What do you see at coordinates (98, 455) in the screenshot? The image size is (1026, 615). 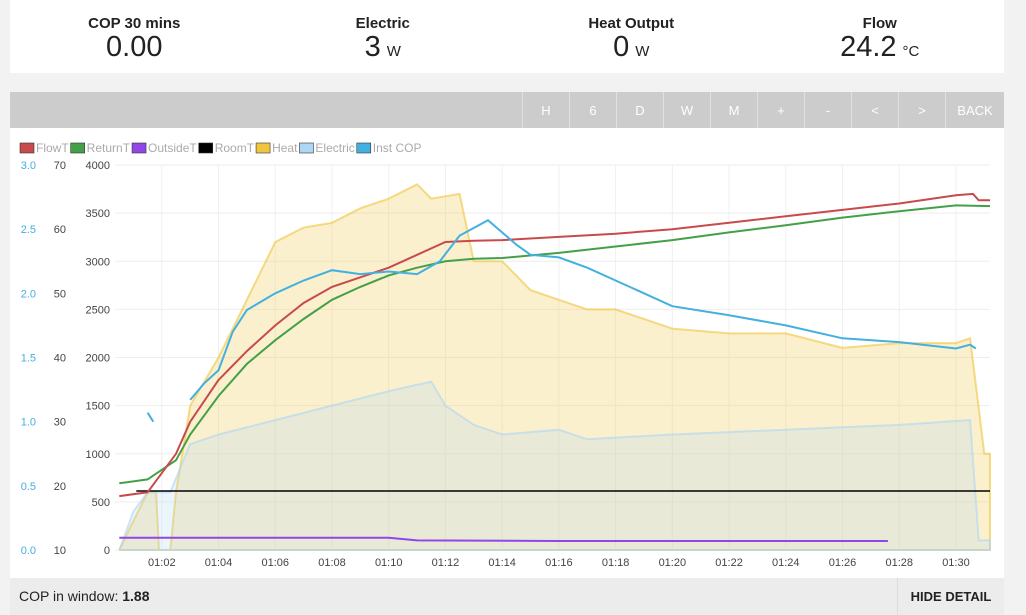 I see `power-axis-label: 1000` at bounding box center [98, 455].